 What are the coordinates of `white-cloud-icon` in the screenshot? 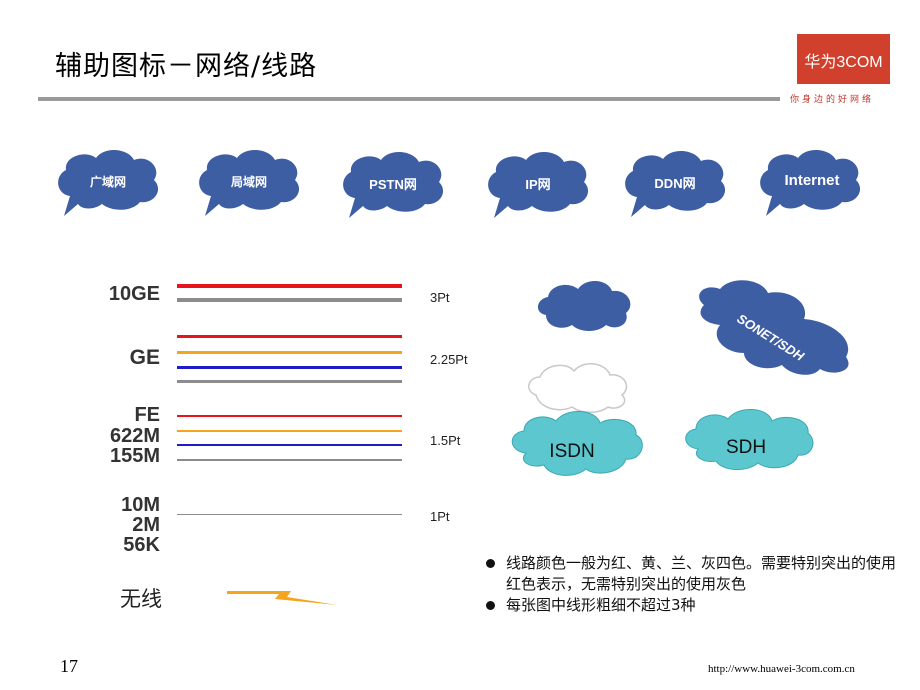 It's located at (578, 388).